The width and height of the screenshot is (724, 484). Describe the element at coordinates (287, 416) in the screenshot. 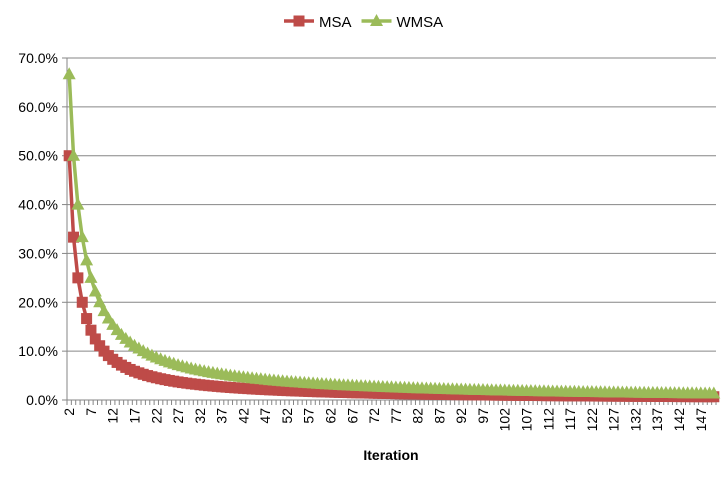

I see `x-tick-label: 52` at that location.